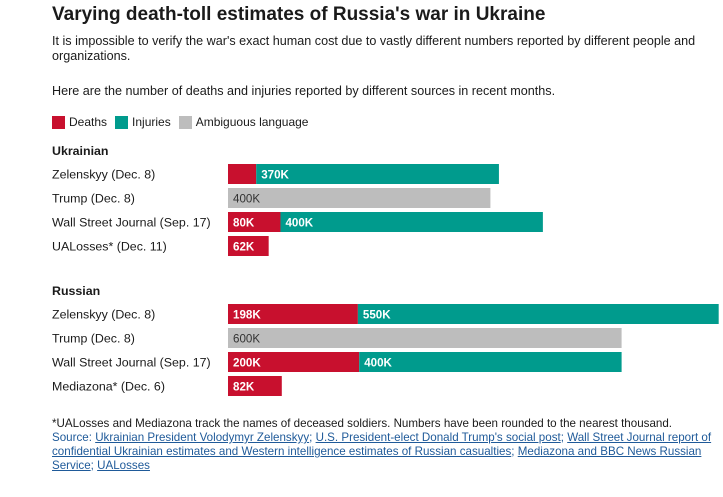 The height and width of the screenshot is (497, 723). What do you see at coordinates (88, 122) in the screenshot?
I see `legend-label-deaths: Deaths` at bounding box center [88, 122].